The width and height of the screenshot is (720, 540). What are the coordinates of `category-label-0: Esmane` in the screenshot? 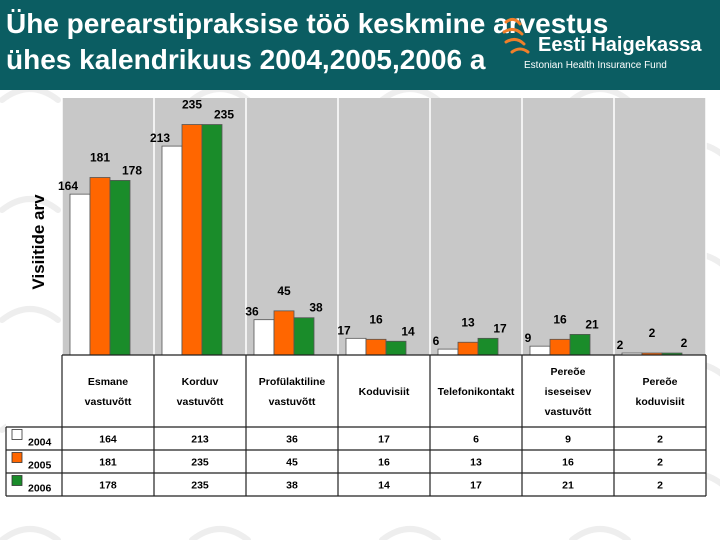 It's located at (108, 382).